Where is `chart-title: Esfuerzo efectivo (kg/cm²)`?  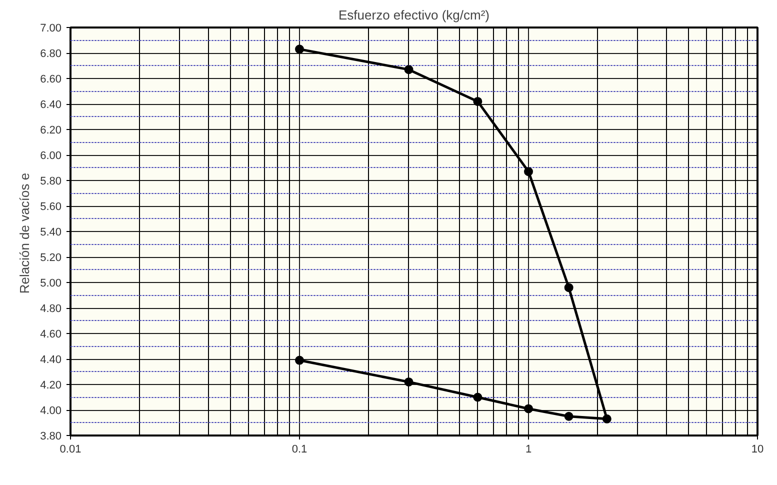 chart-title: Esfuerzo efectivo (kg/cm²) is located at coordinates (414, 15).